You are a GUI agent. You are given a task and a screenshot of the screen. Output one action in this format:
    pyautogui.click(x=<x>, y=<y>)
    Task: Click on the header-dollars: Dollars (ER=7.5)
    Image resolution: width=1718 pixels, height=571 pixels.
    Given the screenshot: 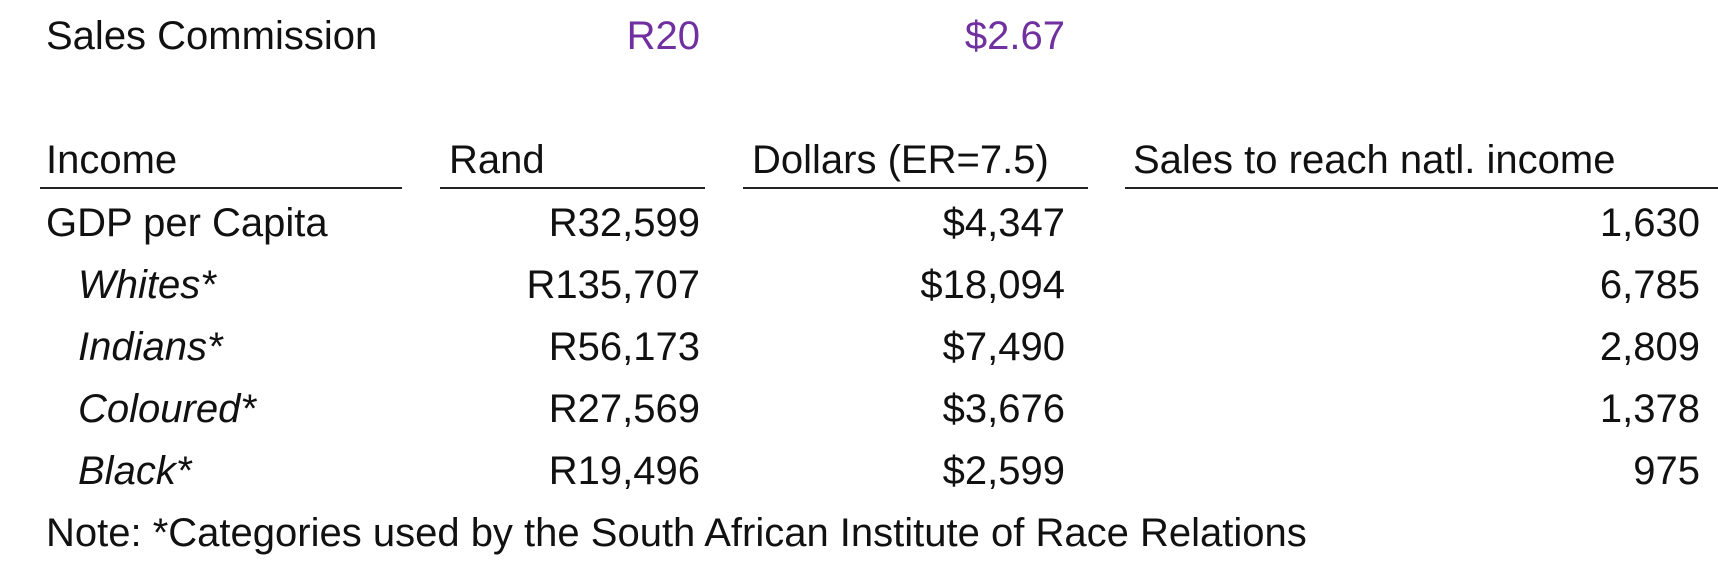 What is the action you would take?
    pyautogui.click(x=900, y=160)
    